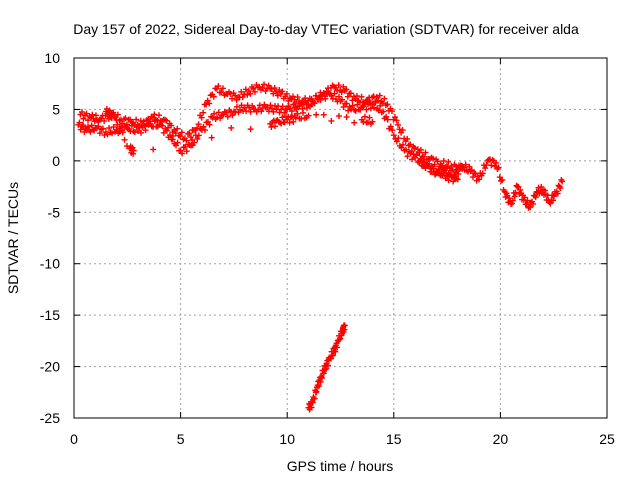  Describe the element at coordinates (394, 439) in the screenshot. I see `x-tick-label: 15` at that location.